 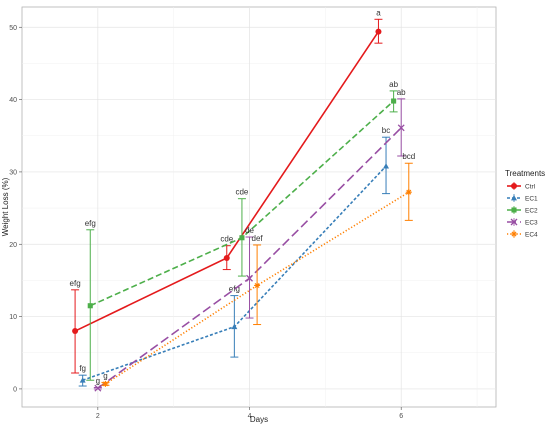 What do you see at coordinates (258, 238) in the screenshot?
I see `significance-label: def` at bounding box center [258, 238].